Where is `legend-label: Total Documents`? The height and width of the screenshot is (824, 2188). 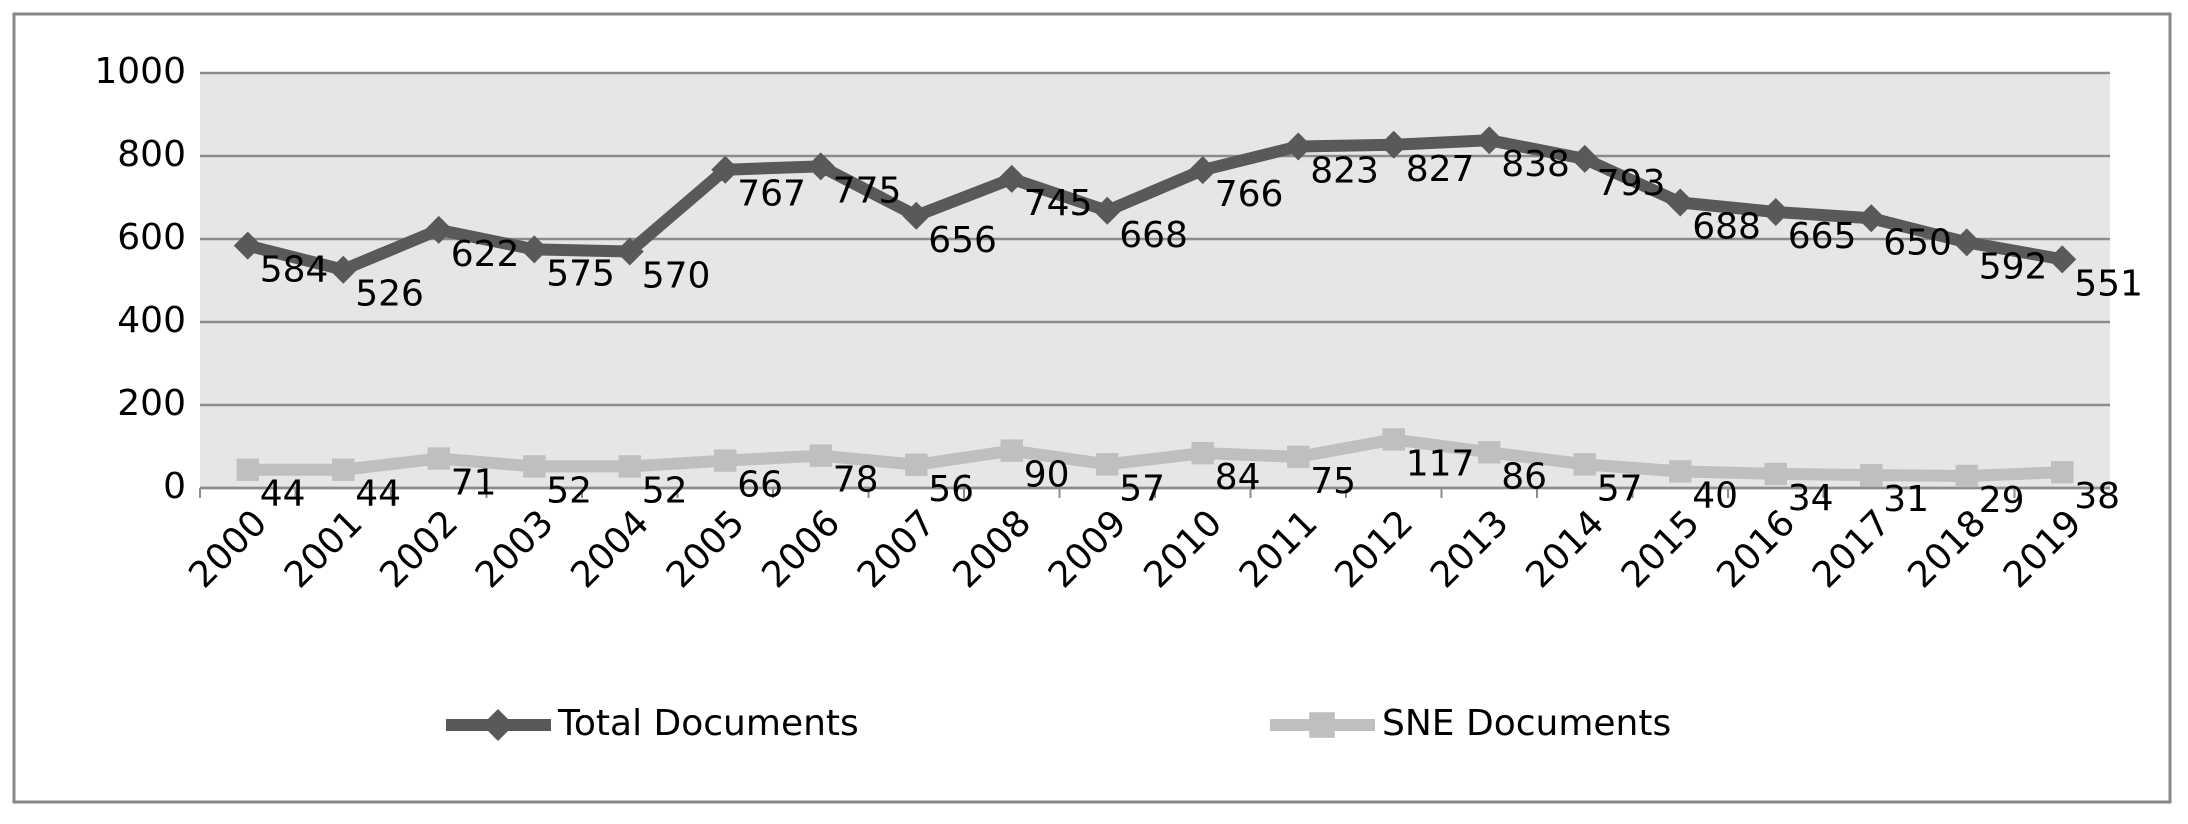
legend-label: Total Documents is located at coordinates (708, 723).